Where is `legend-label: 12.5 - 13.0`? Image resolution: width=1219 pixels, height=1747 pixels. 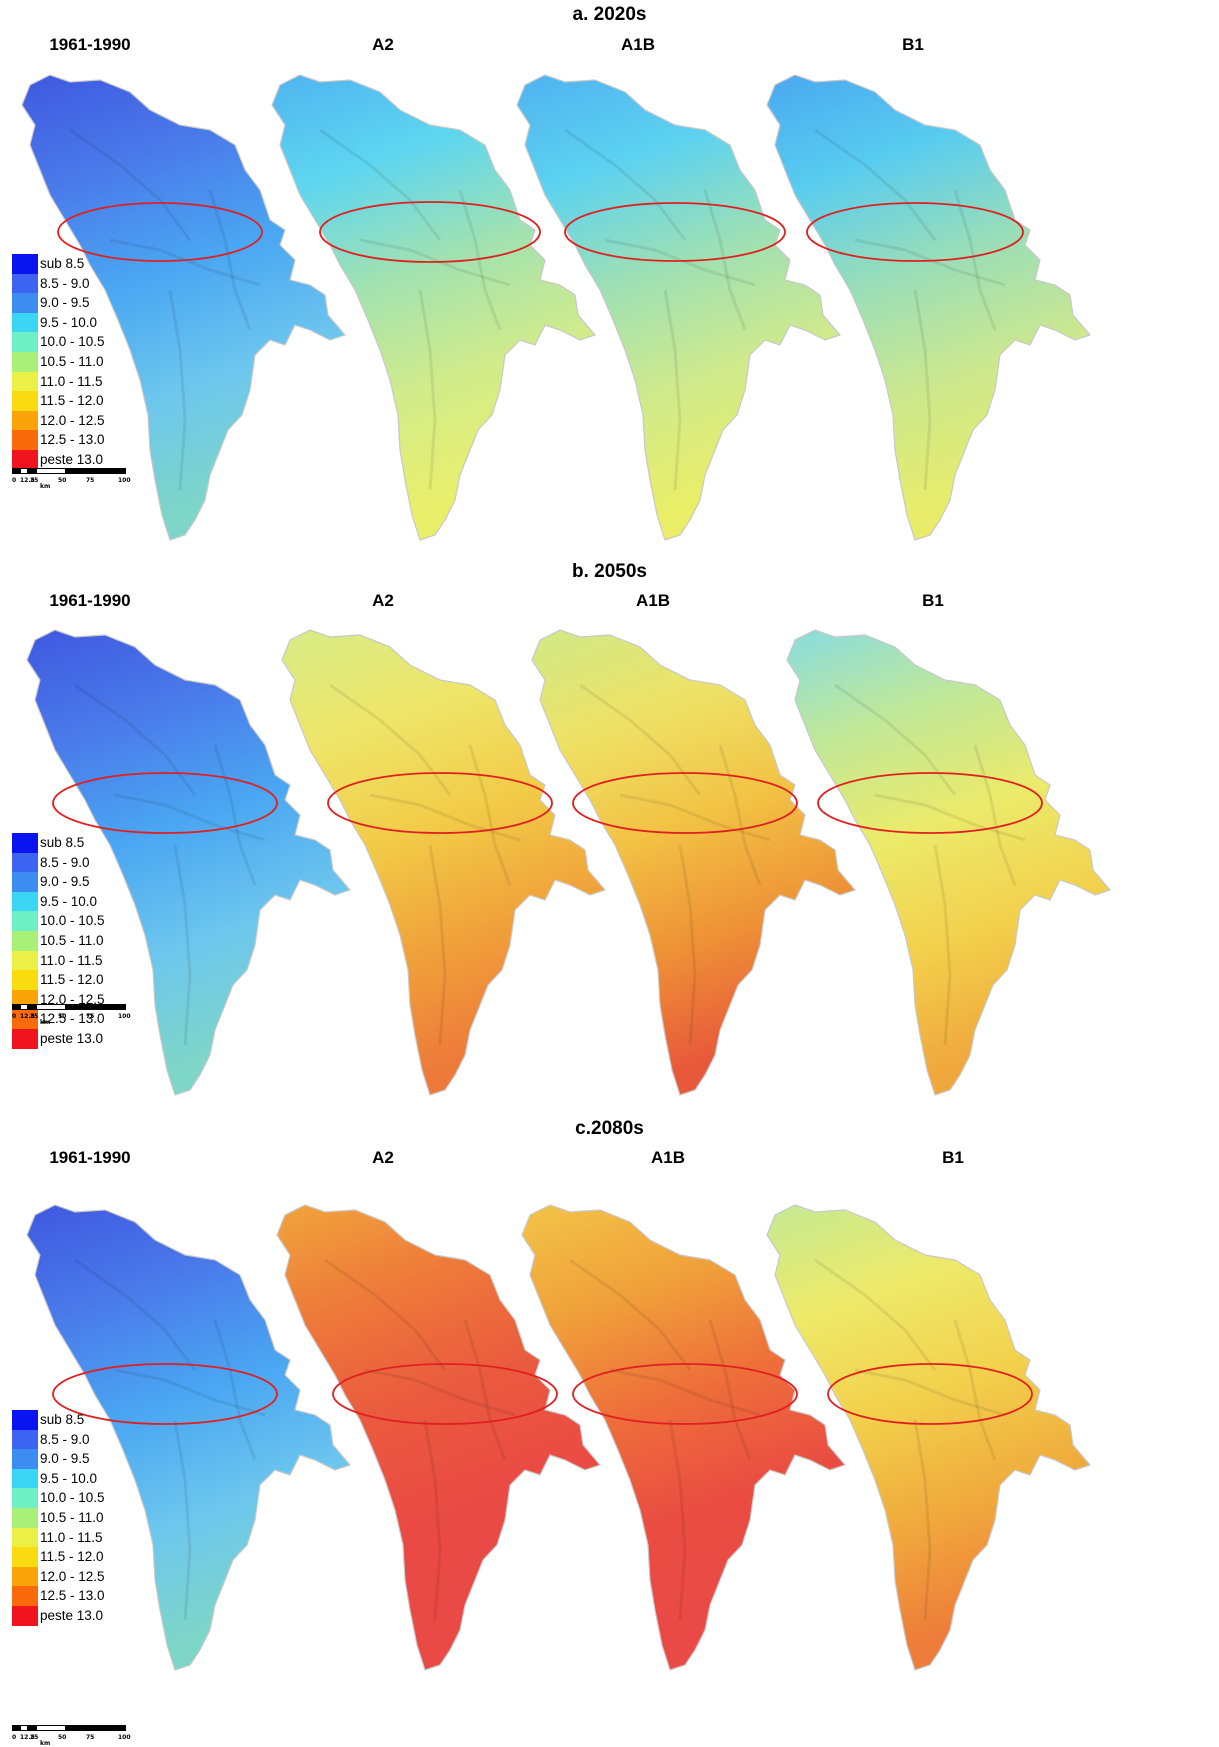
legend-label: 12.5 - 13.0 is located at coordinates (72, 1596).